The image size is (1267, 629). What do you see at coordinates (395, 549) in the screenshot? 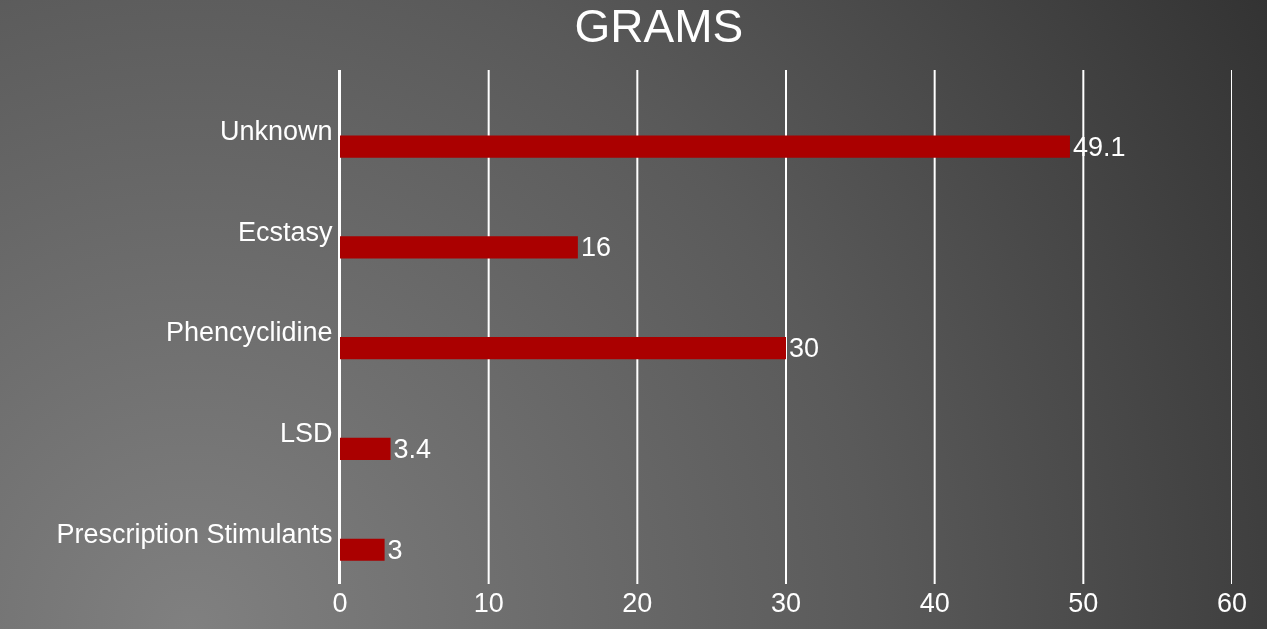
I see `data-label: 3` at bounding box center [395, 549].